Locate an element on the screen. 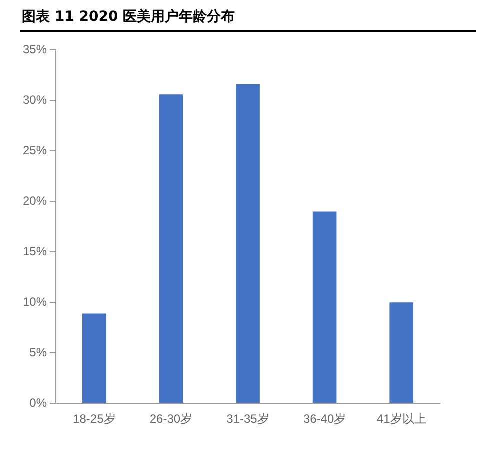 The width and height of the screenshot is (496, 454). y-tick-label: 5% is located at coordinates (39, 352).